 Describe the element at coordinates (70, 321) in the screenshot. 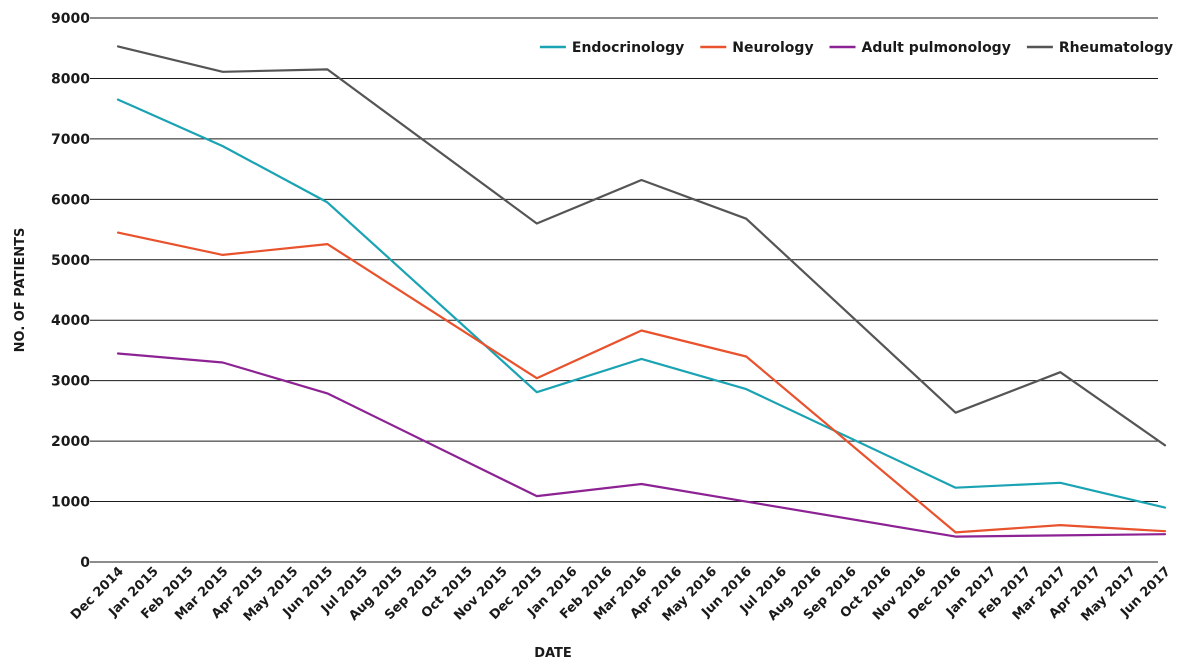

I see `y-tick-label: 4000` at that location.